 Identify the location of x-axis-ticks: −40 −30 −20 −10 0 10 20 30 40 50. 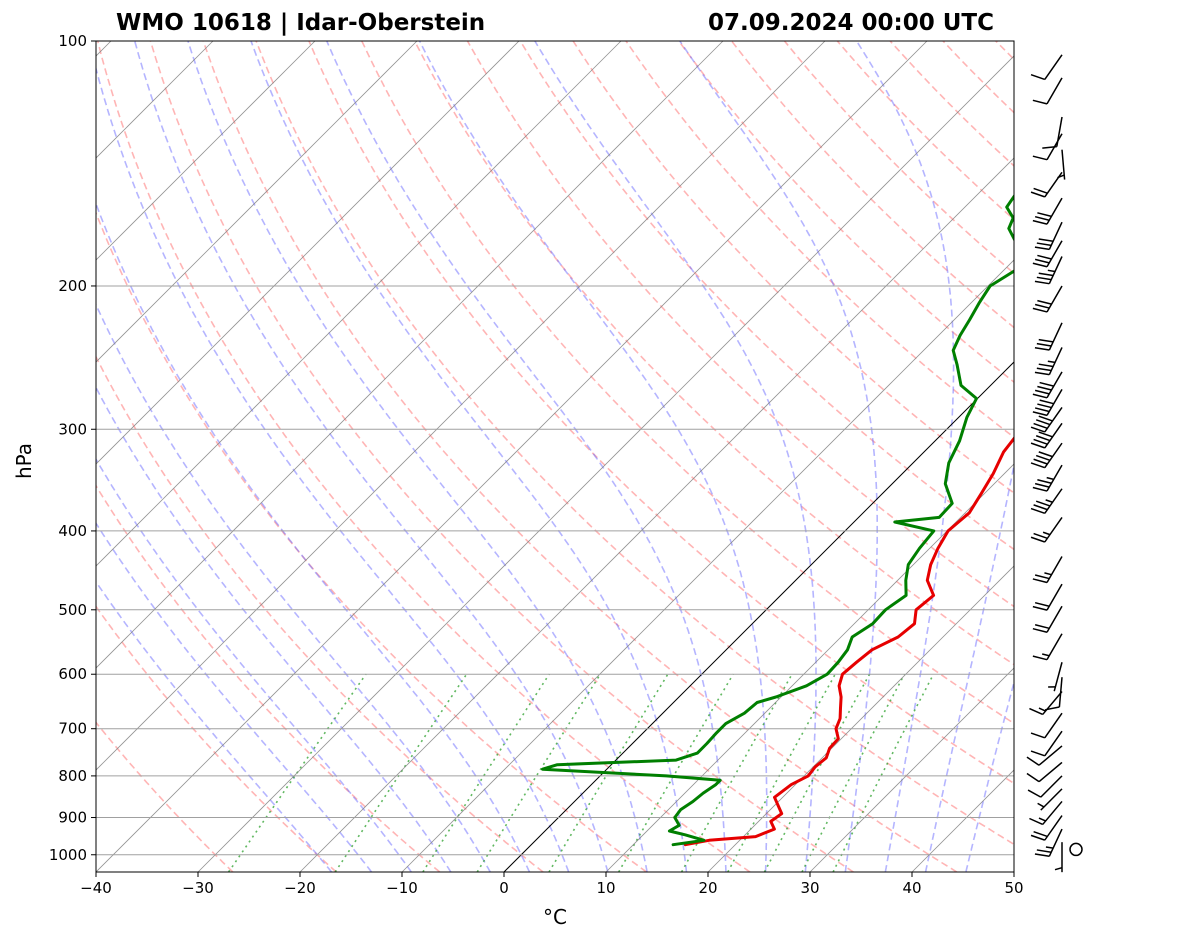
(552, 884).